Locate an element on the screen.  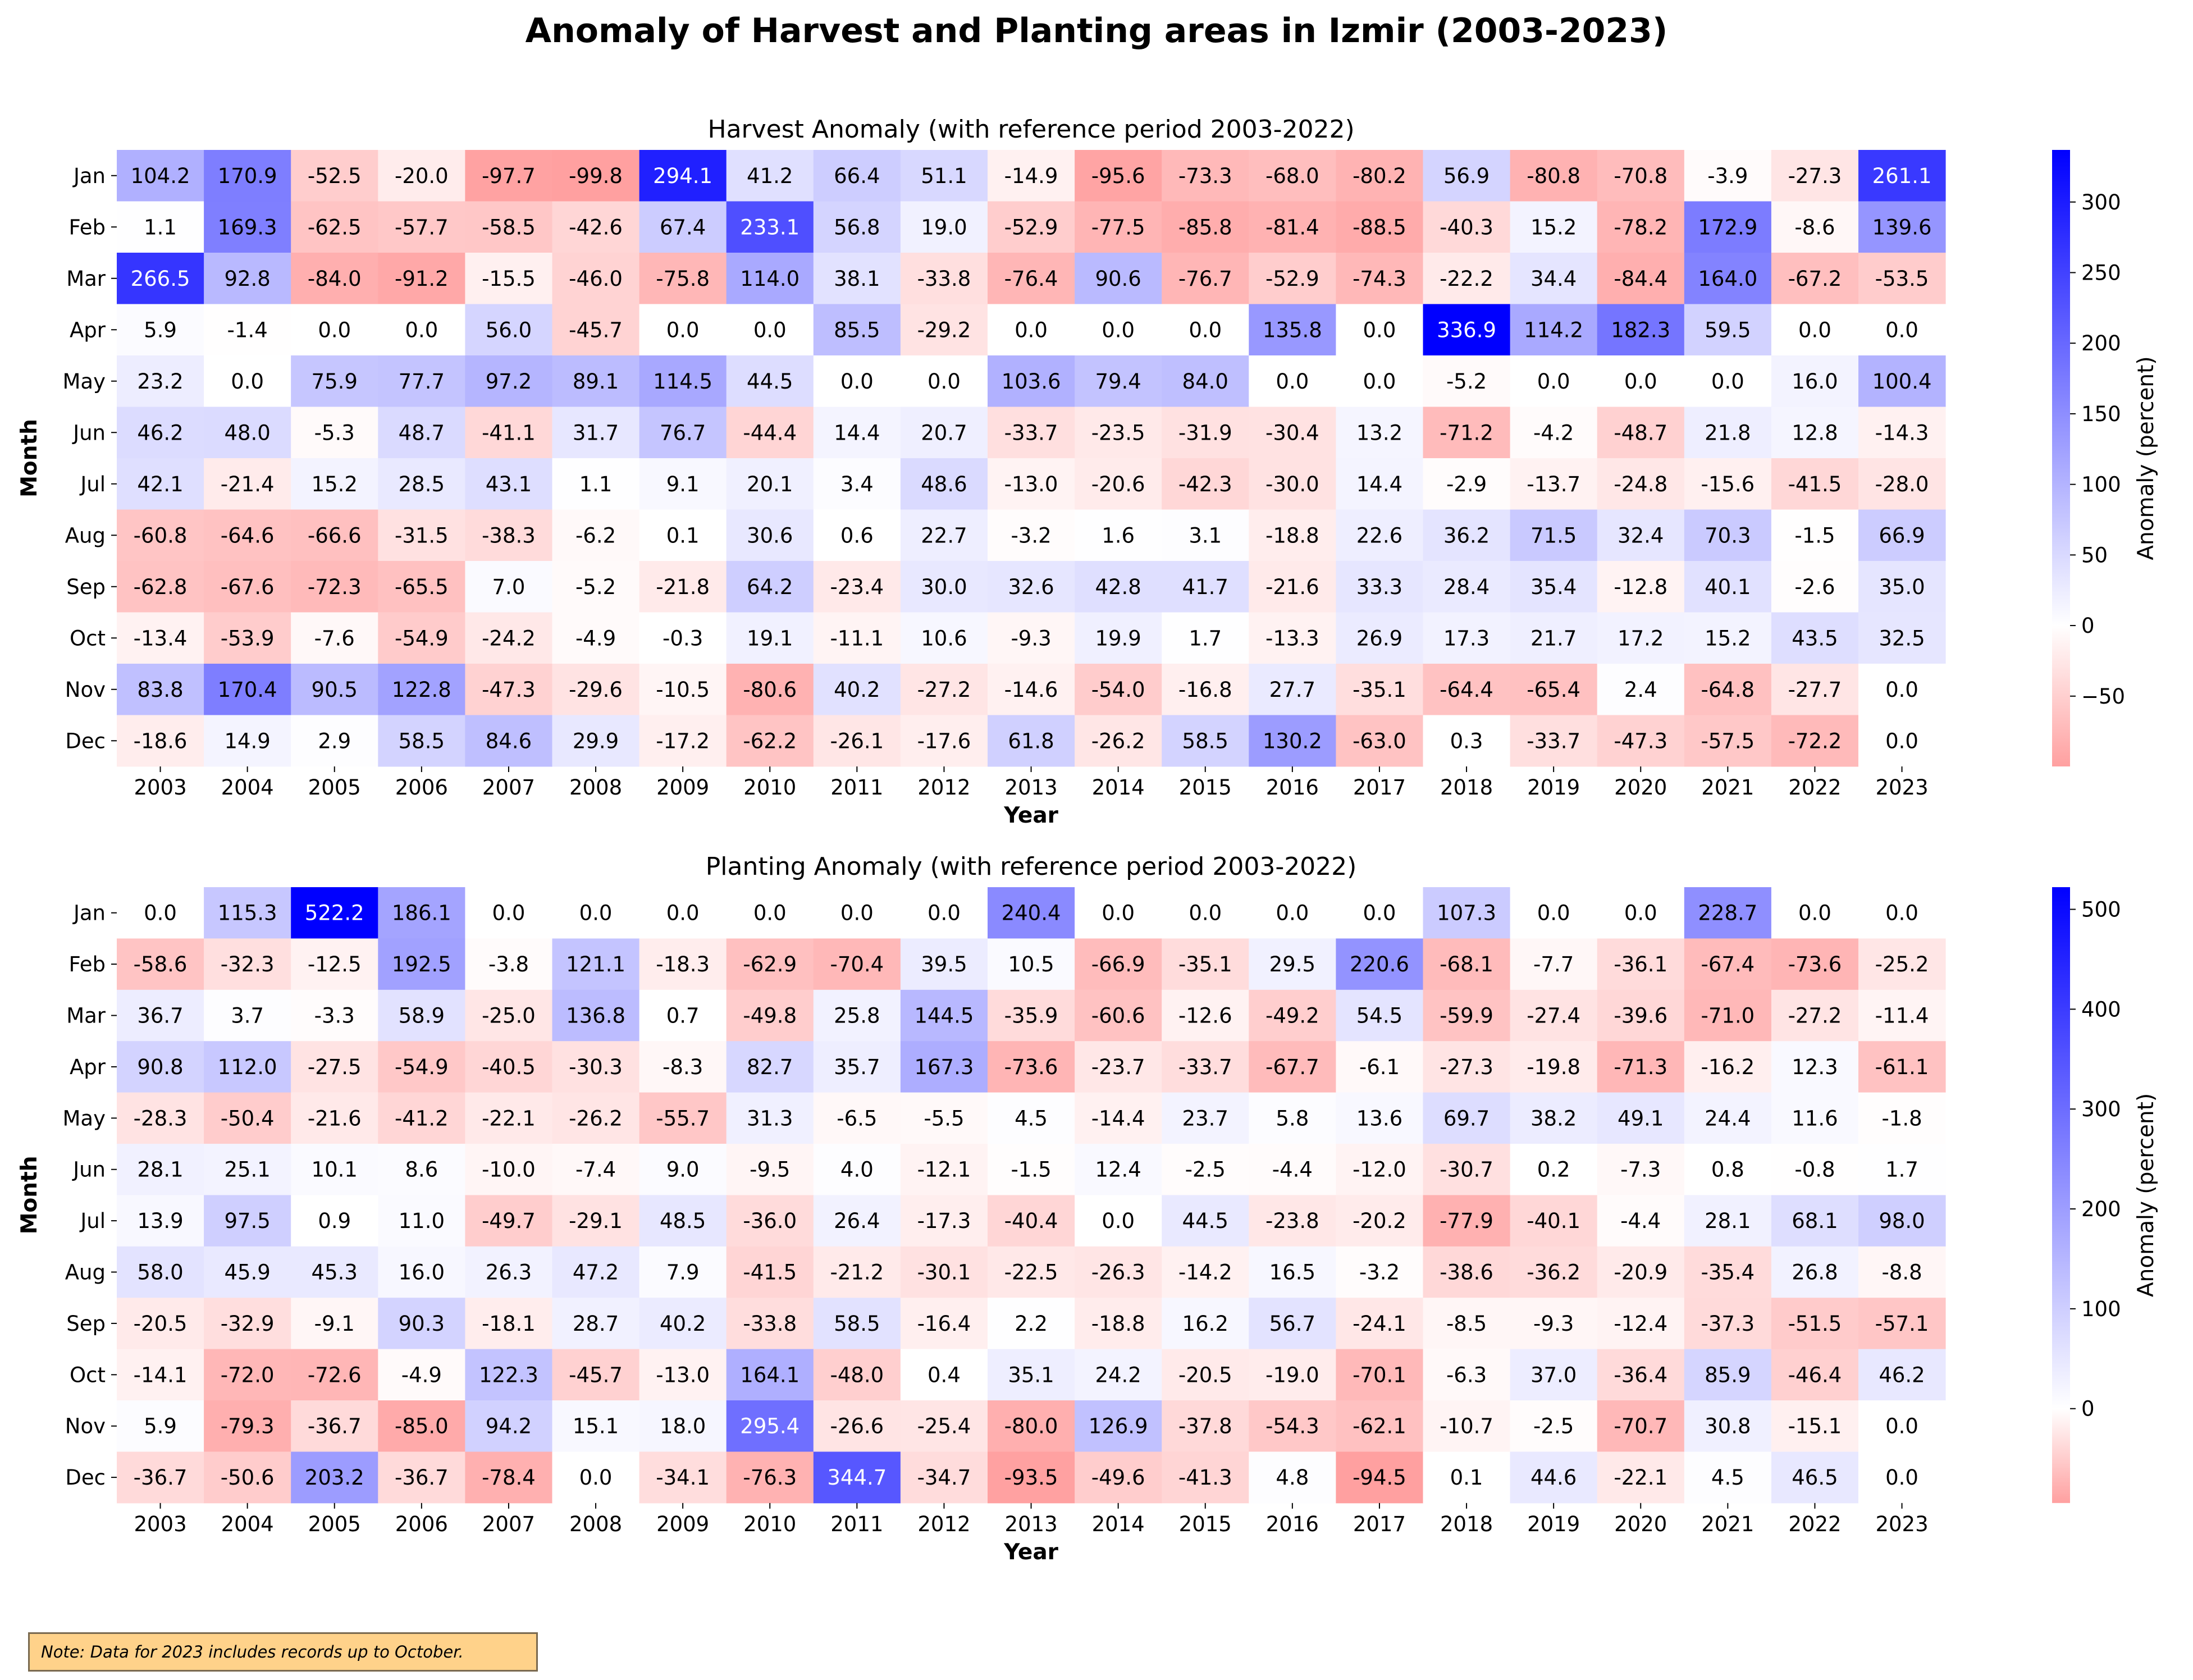
cell-value-label: 84.0 is located at coordinates (1205, 381).